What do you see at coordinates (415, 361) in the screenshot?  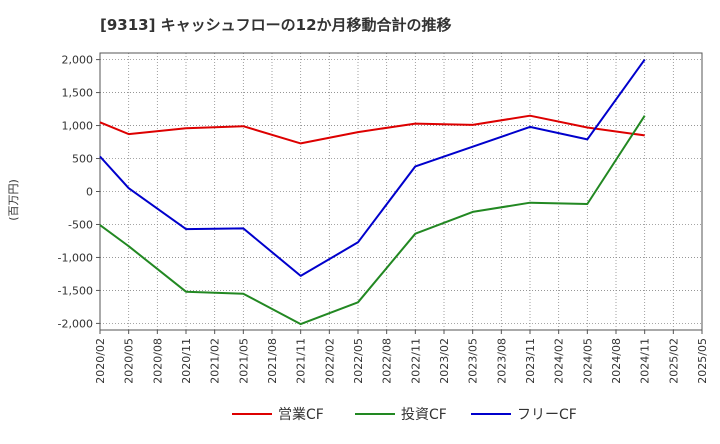 I see `x-tick-label: 2022/11` at bounding box center [415, 361].